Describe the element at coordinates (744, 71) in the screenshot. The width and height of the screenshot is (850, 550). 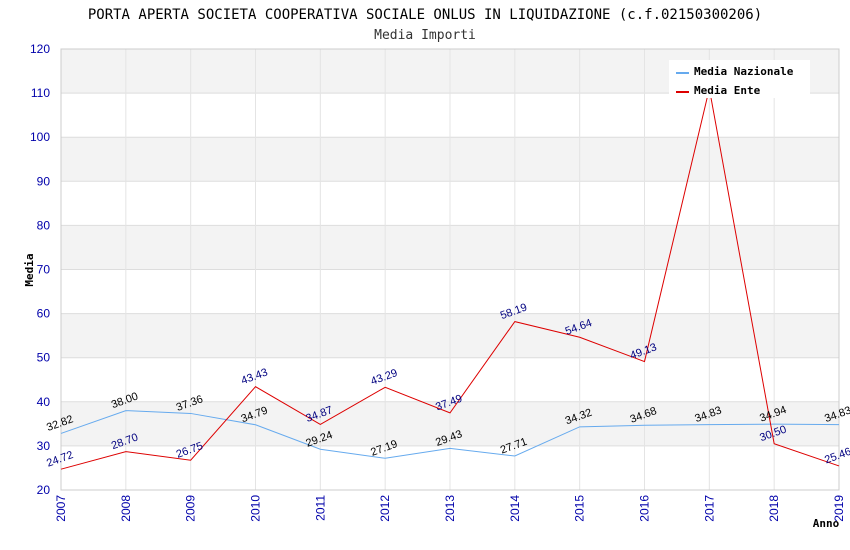
I see `legend-label-nazionale: Media Nazionale` at that location.